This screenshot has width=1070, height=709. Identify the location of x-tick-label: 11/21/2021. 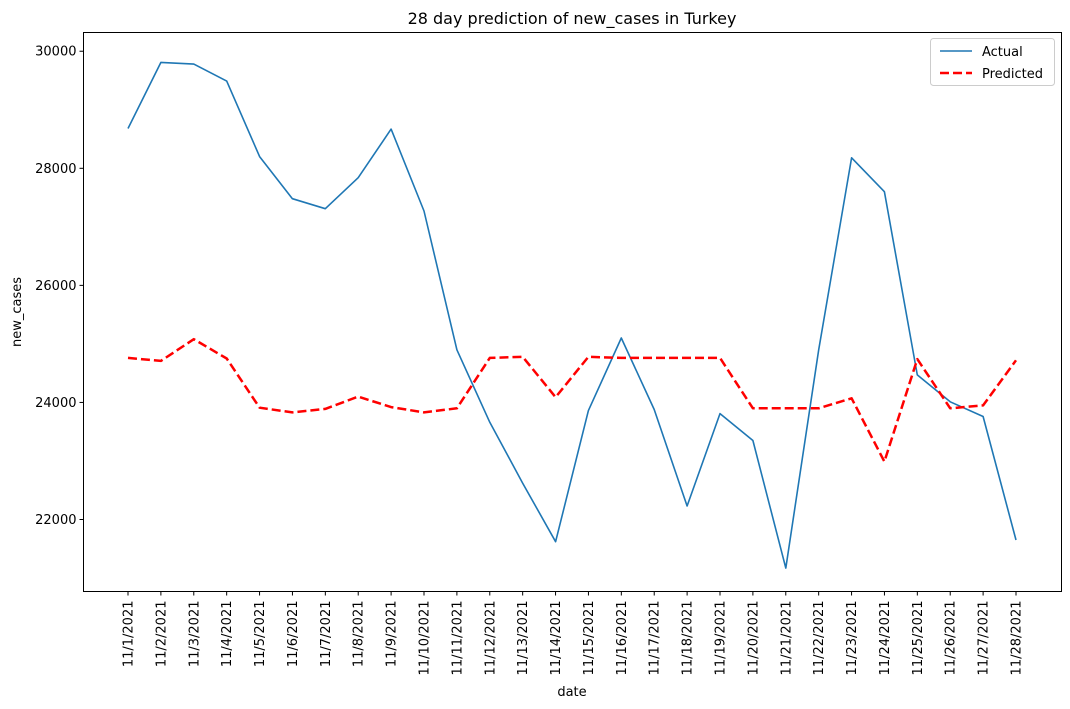
(786, 638).